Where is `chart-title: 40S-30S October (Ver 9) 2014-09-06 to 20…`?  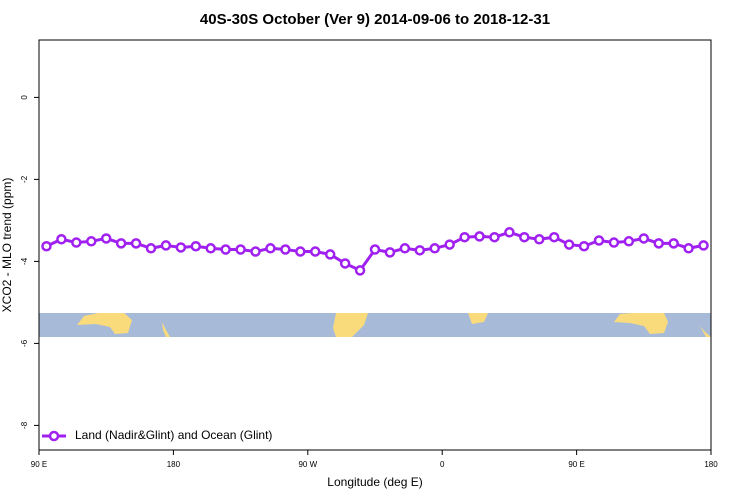 chart-title: 40S-30S October (Ver 9) 2014-09-06 to 20… is located at coordinates (375, 19).